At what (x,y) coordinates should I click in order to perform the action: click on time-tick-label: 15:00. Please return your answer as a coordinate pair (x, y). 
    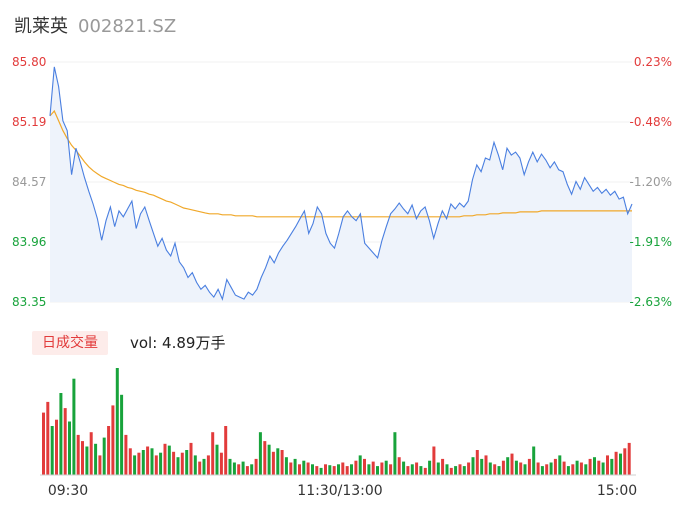
    Looking at the image, I should click on (617, 491).